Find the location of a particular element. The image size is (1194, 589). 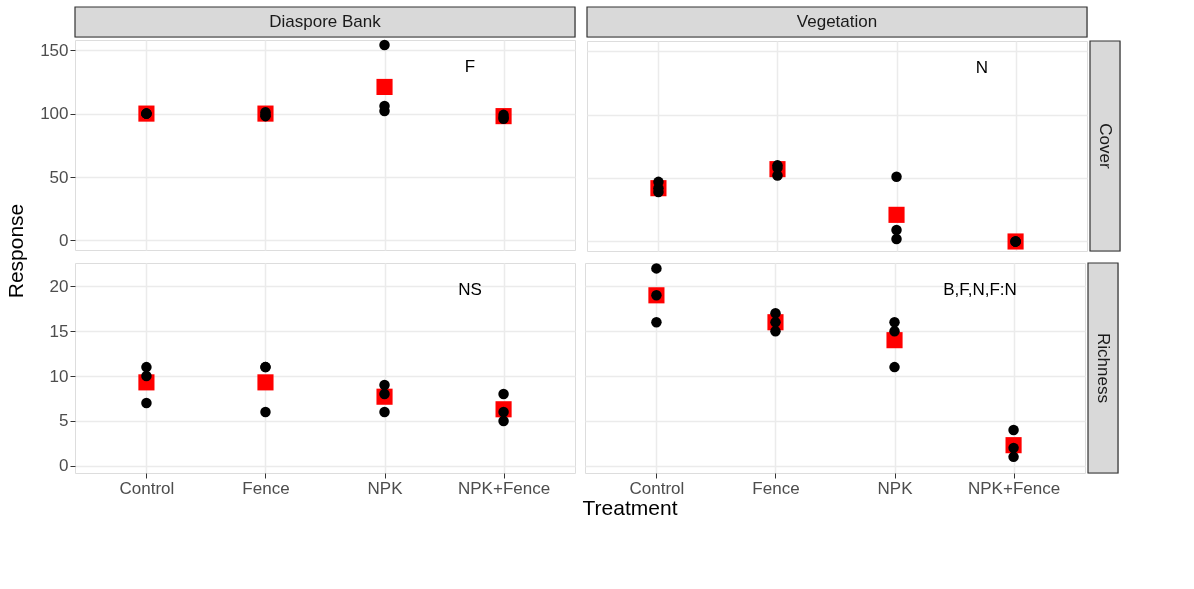

y-tick-label: 10 is located at coordinates (59, 376).